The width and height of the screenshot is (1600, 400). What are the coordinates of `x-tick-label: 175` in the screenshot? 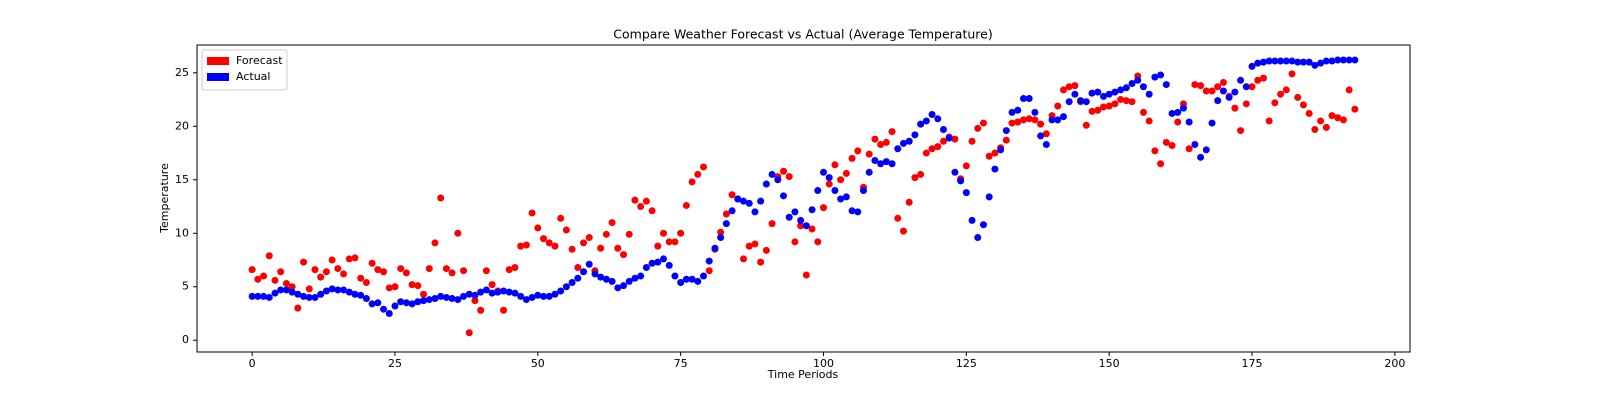 It's located at (1252, 363).